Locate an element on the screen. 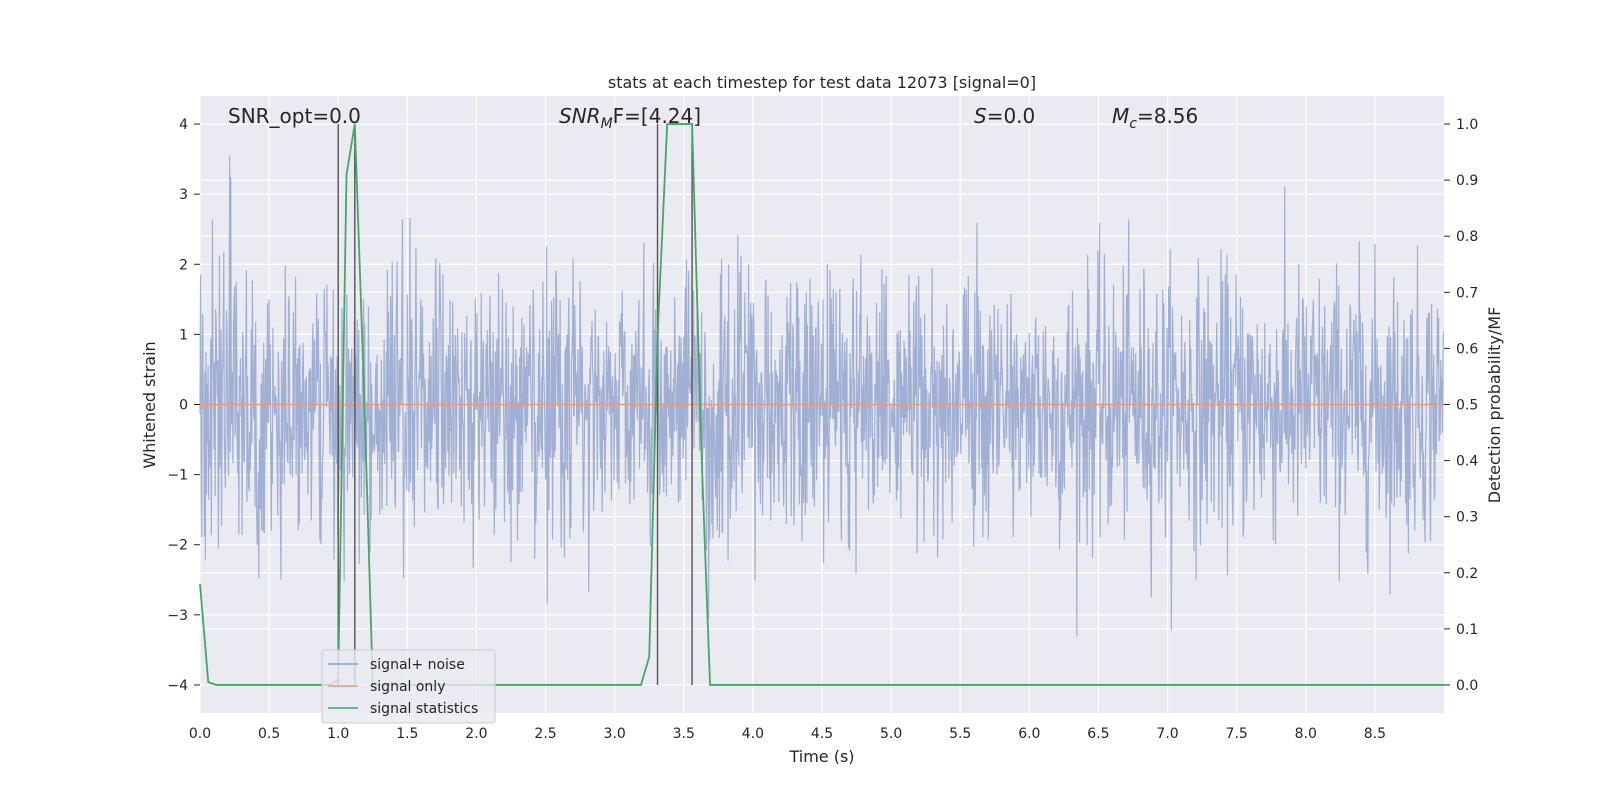 The image size is (1600, 800). y-tick-label-right: 0.8 is located at coordinates (1467, 237).